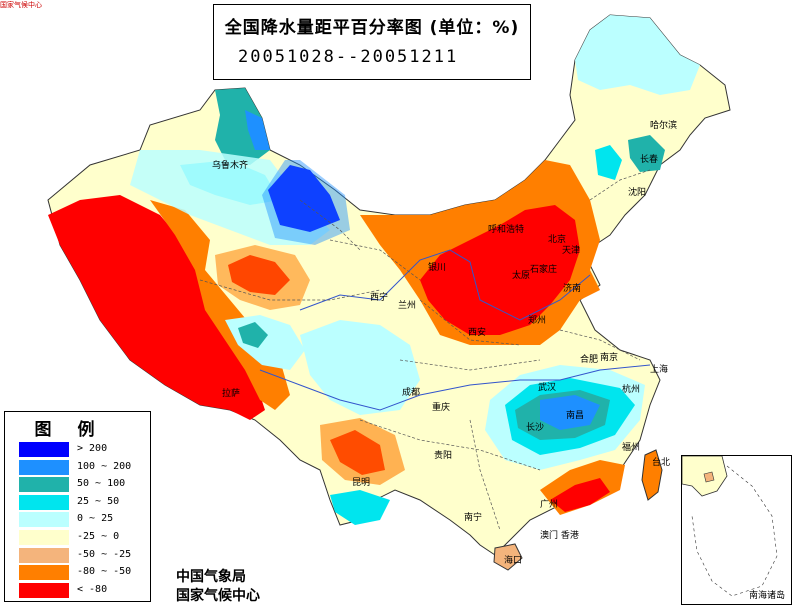 The width and height of the screenshot is (795, 610). What do you see at coordinates (649, 160) in the screenshot?
I see `city-label-changchun: 长春` at bounding box center [649, 160].